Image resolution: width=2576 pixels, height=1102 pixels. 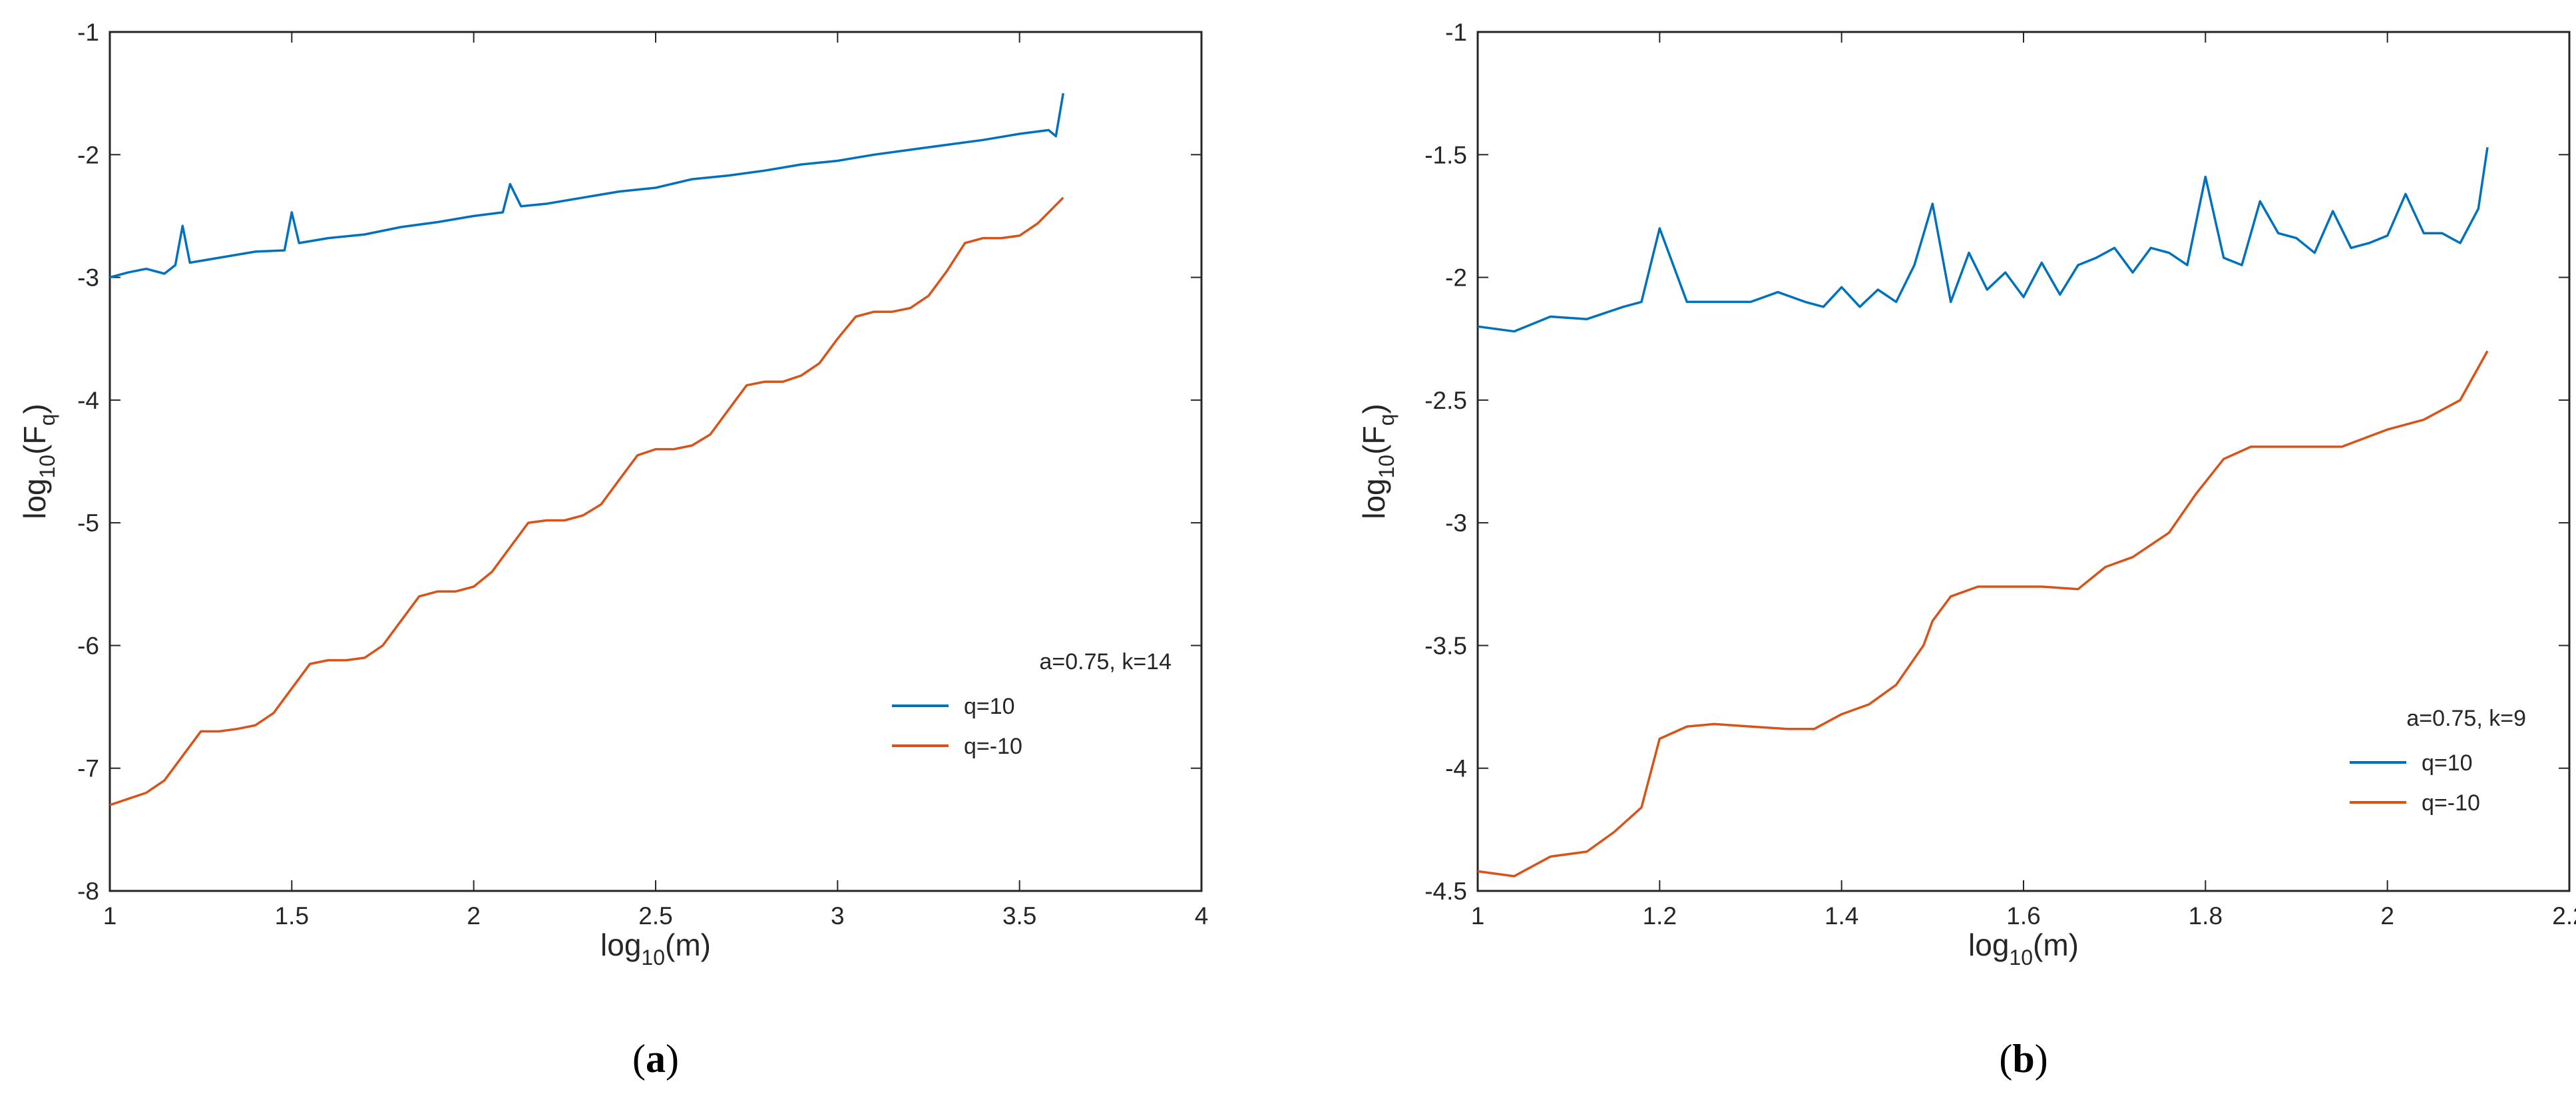 I want to click on chart-b-y-tick-label: -1, so click(x=1456, y=32).